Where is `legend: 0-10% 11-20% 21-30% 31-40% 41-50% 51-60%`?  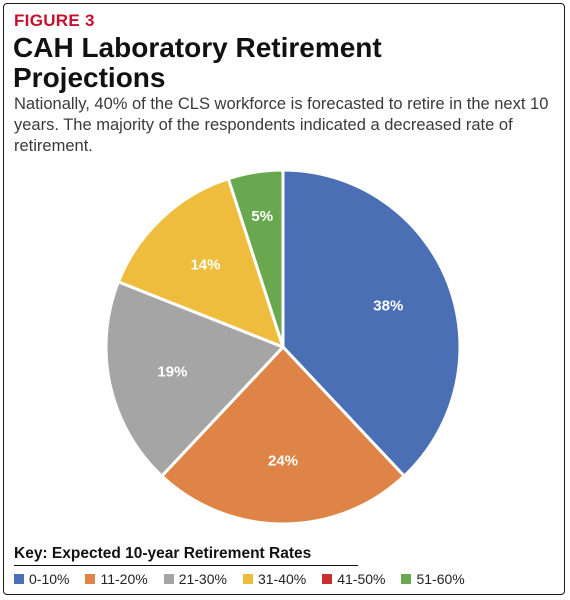
legend: 0-10% 11-20% 21-30% 31-40% 41-50% 51-60% is located at coordinates (247, 579).